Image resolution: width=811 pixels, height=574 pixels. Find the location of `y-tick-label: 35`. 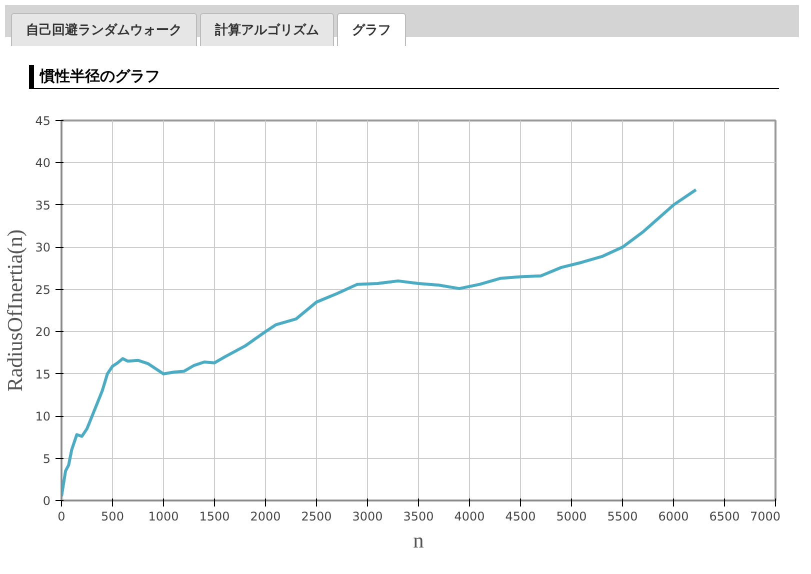

y-tick-label: 35 is located at coordinates (43, 205).